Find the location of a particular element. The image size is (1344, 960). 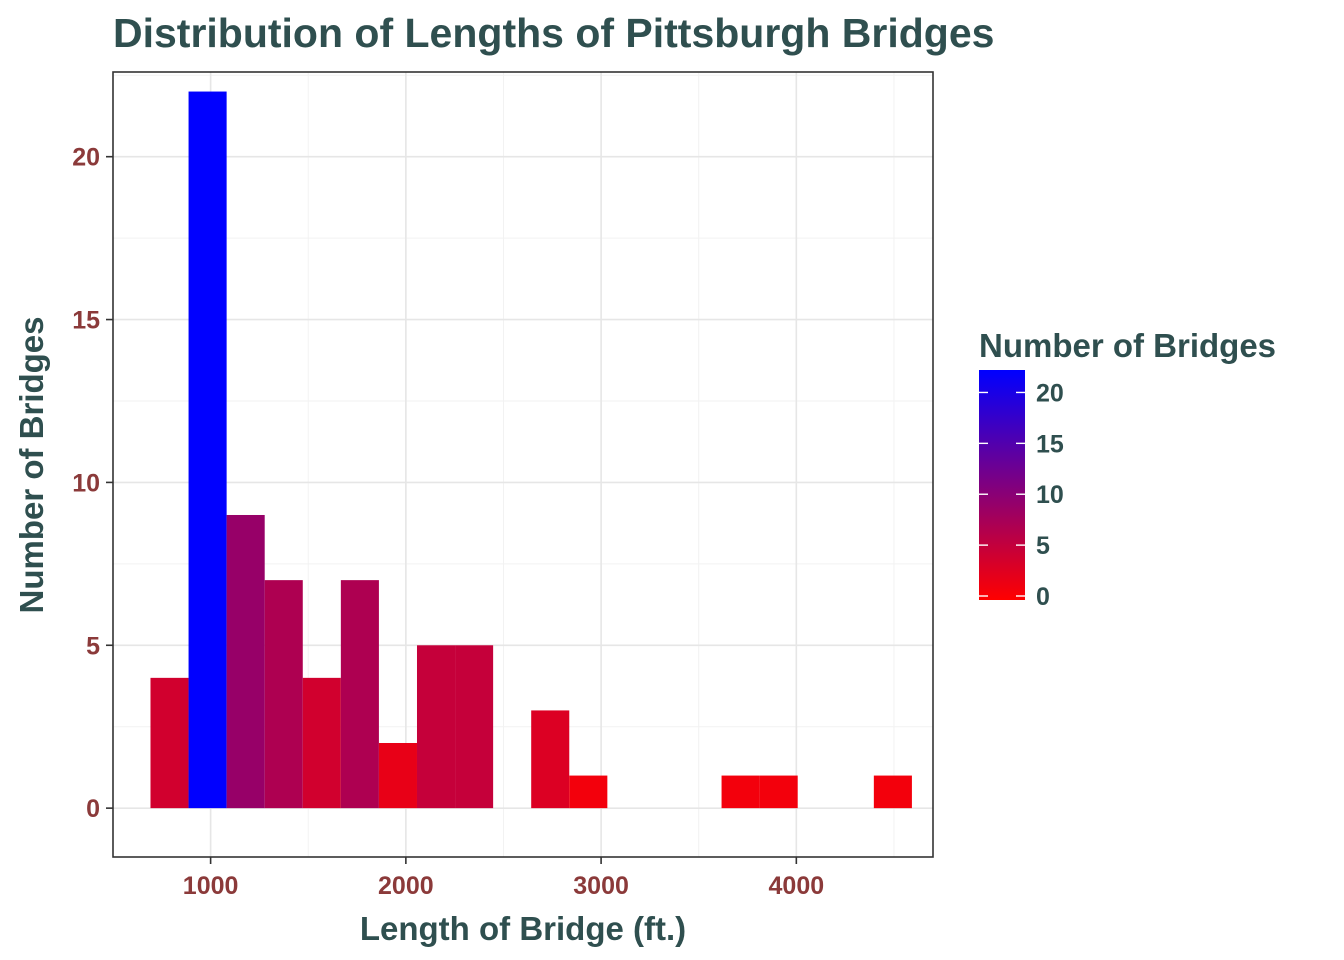

y-tick-label: 20 is located at coordinates (86, 158).